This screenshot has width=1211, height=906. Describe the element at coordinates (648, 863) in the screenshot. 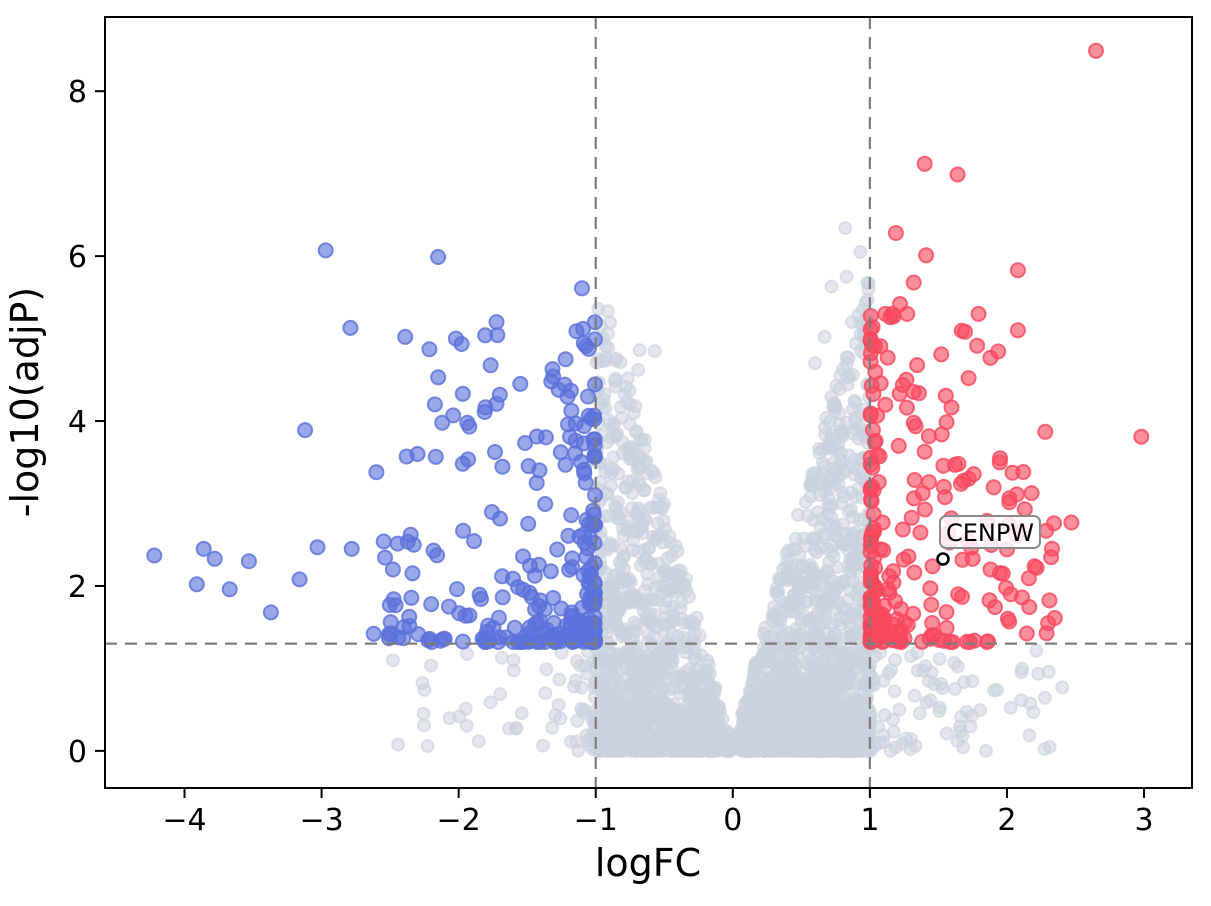

I see `x-axis-label: logFC` at that location.